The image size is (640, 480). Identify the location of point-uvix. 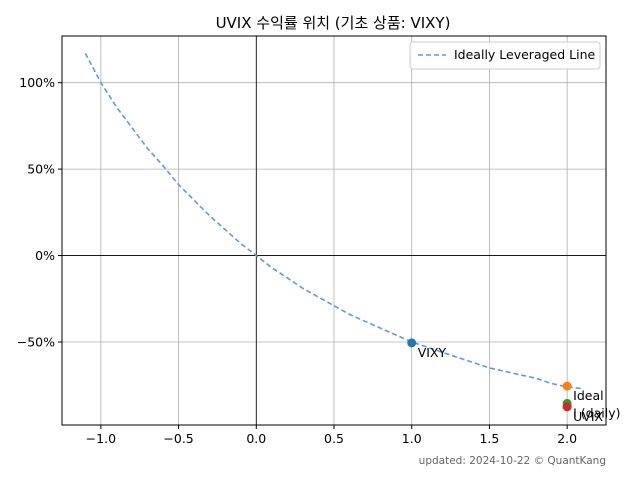
(567, 407).